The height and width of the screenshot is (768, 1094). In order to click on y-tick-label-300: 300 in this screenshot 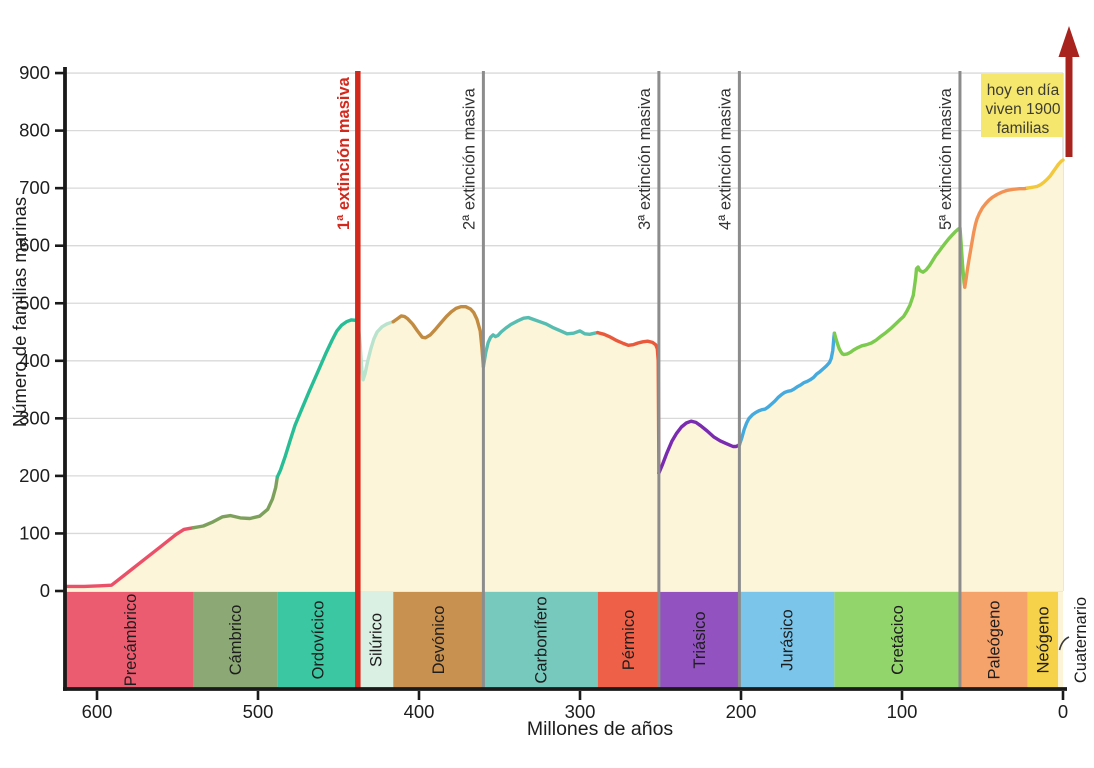, I will do `click(34, 417)`.